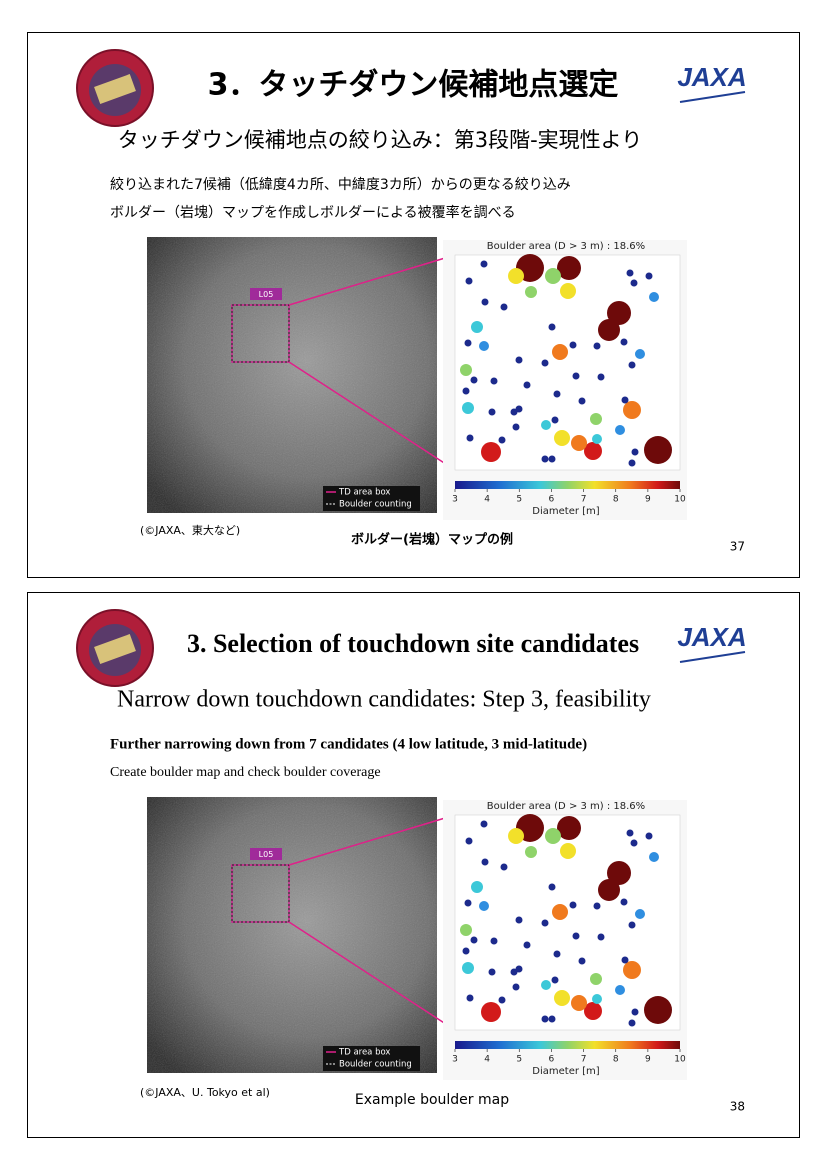 The image size is (827, 1170). I want to click on map-title: Boulder area (D > 3 m) : 18.6%, so click(566, 246).